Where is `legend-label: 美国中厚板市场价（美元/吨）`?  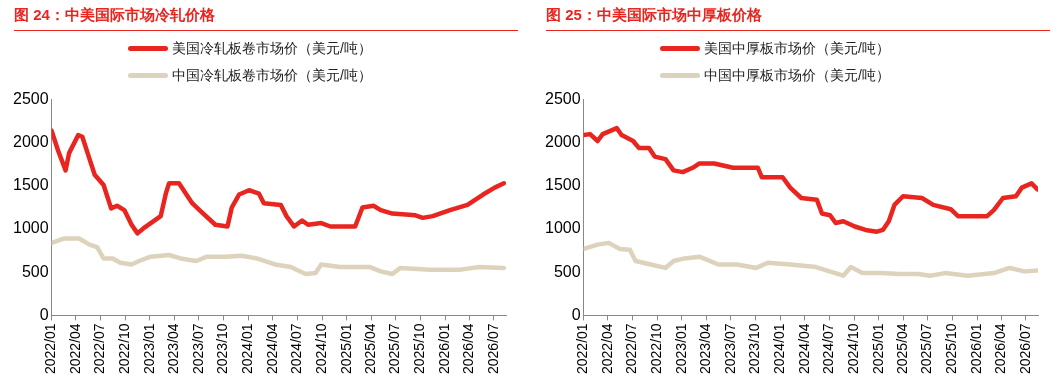
legend-label: 美国中厚板市场价（美元/吨） is located at coordinates (797, 48).